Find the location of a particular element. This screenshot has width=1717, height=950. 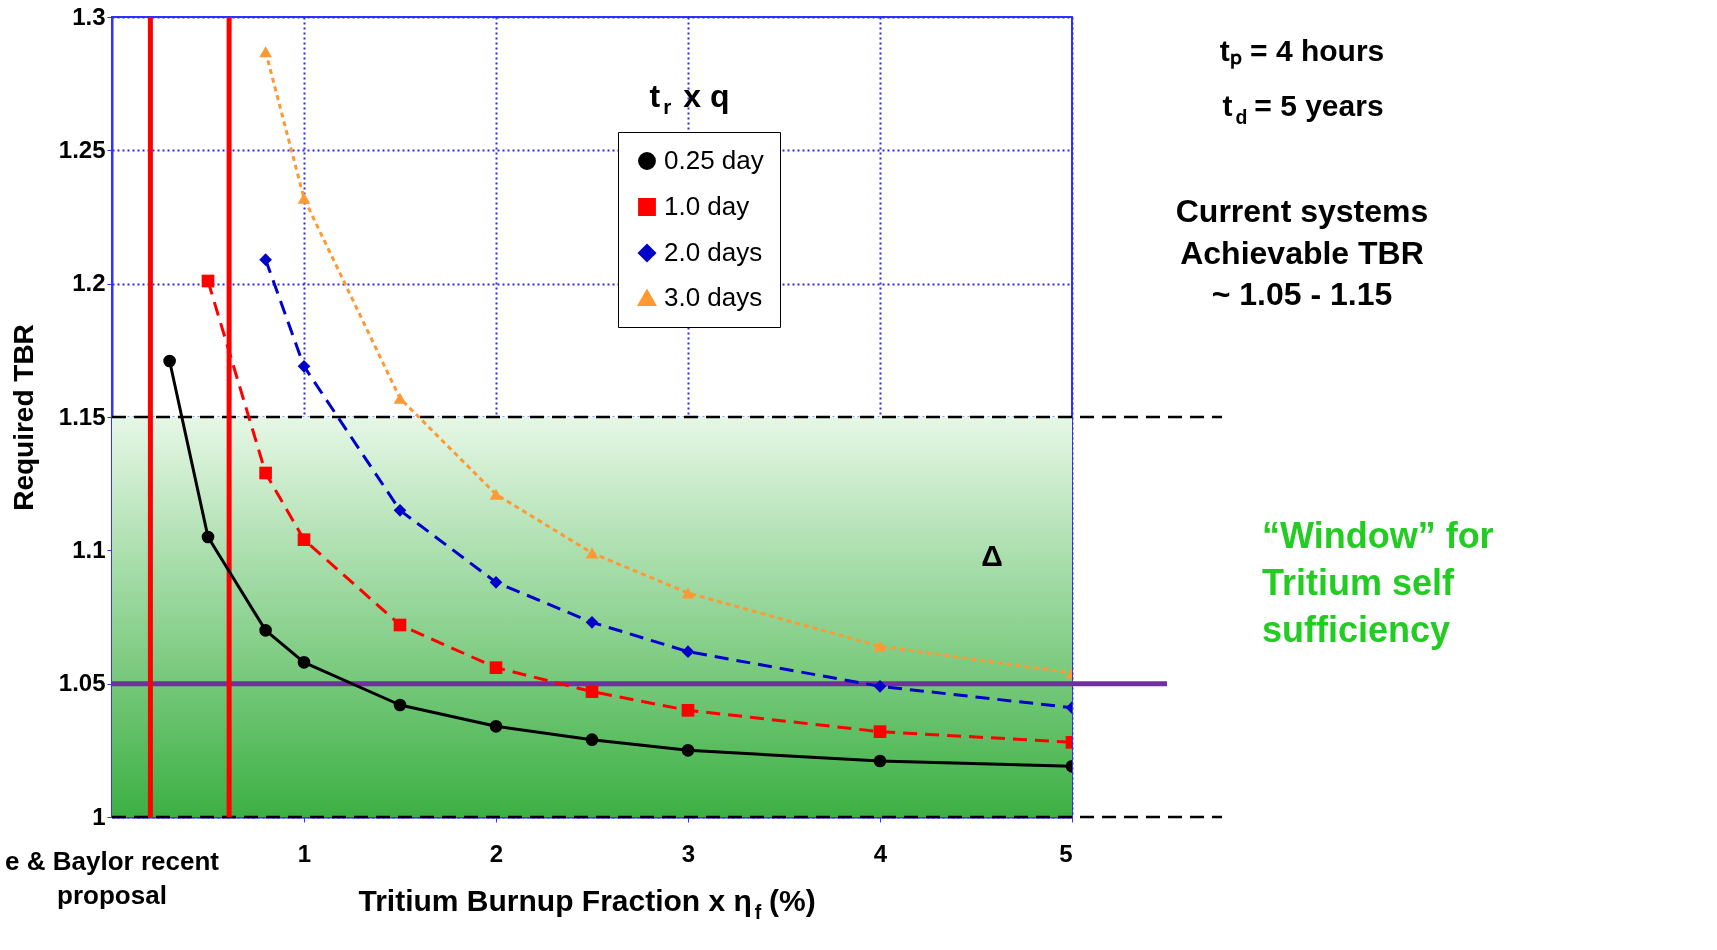

y-tick-label: 1 is located at coordinates (99, 816).